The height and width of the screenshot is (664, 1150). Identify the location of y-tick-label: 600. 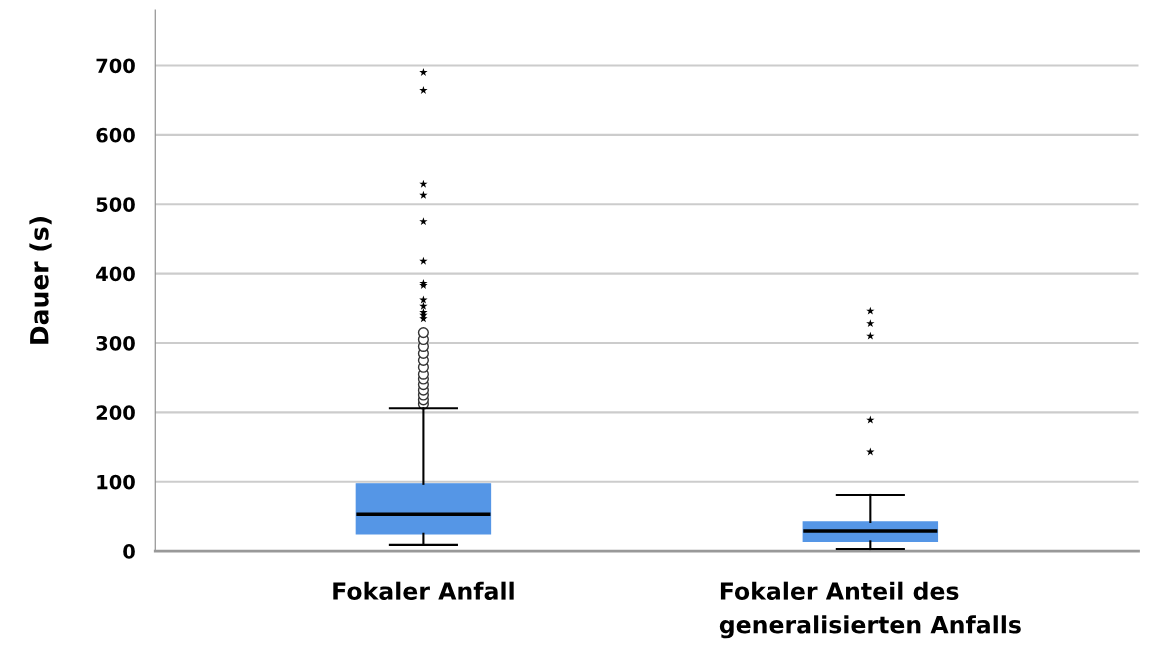
(115, 135).